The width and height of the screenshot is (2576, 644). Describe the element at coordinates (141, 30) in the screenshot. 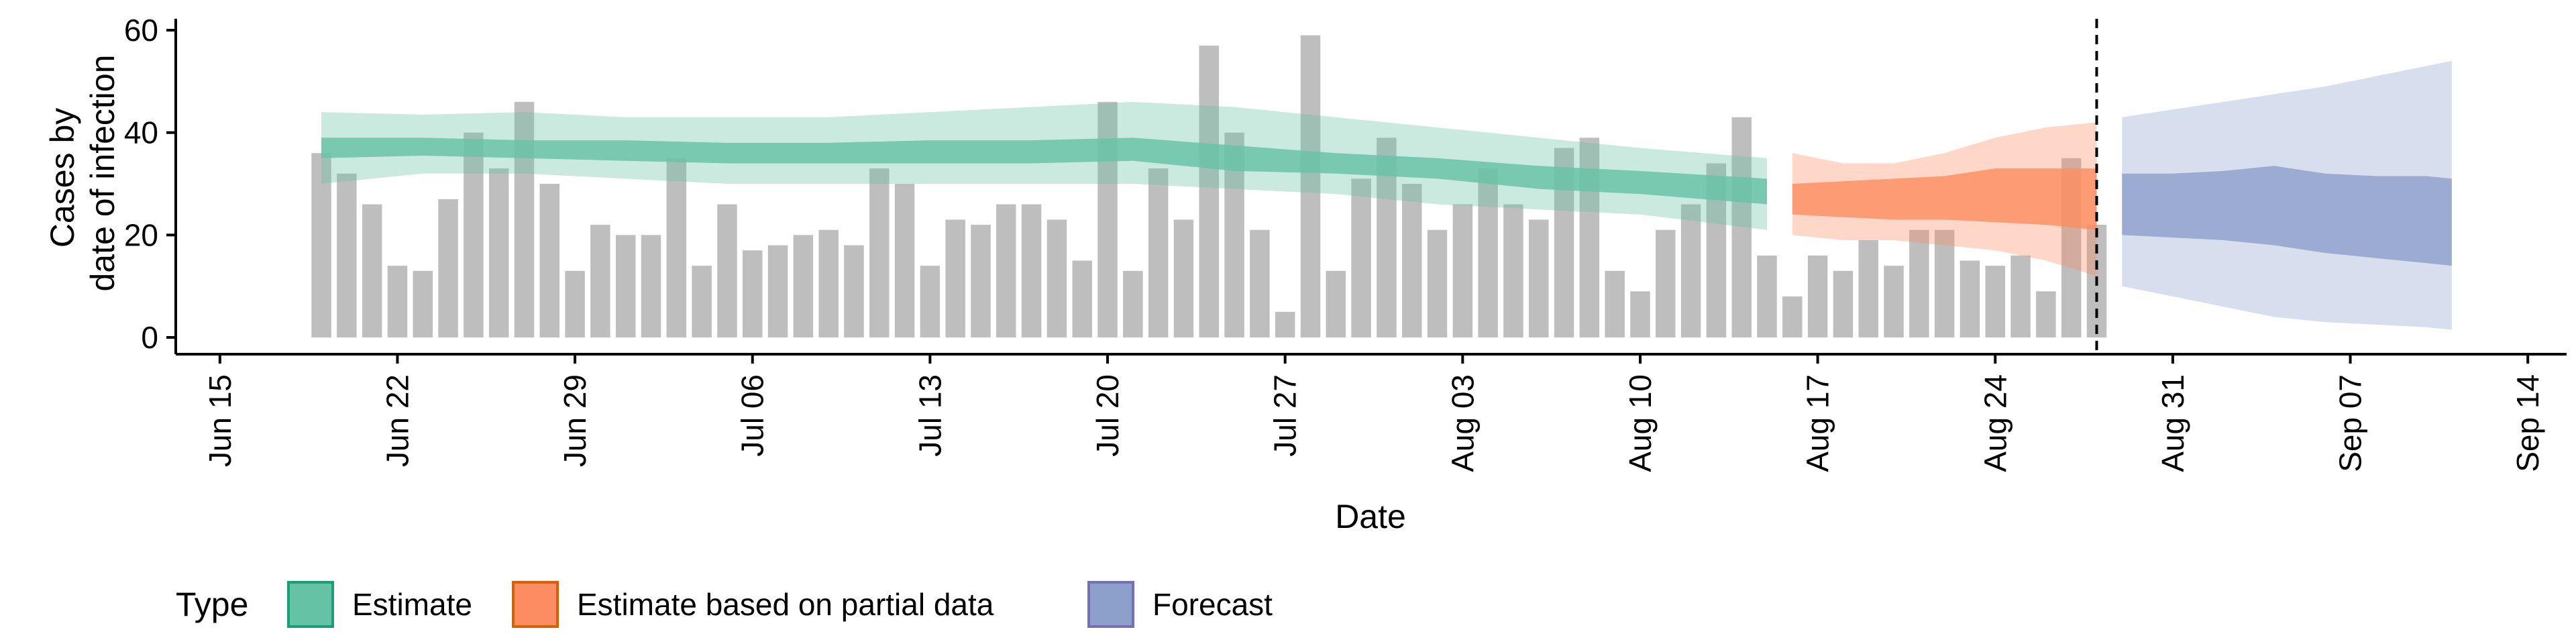

I see `y-tick-label: 60` at that location.